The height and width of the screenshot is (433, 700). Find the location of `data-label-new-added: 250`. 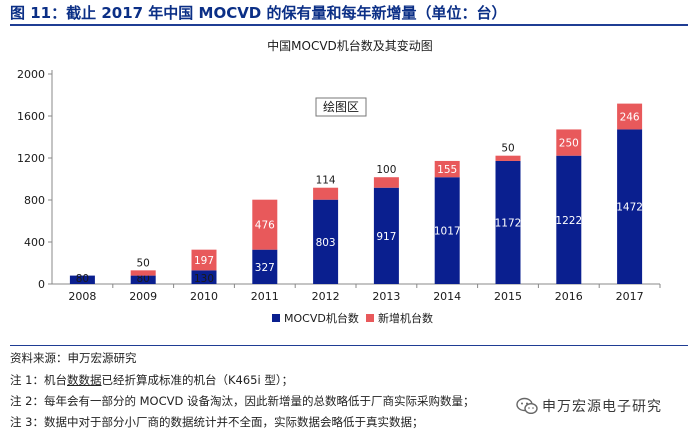

data-label-new-added: 250 is located at coordinates (569, 144).